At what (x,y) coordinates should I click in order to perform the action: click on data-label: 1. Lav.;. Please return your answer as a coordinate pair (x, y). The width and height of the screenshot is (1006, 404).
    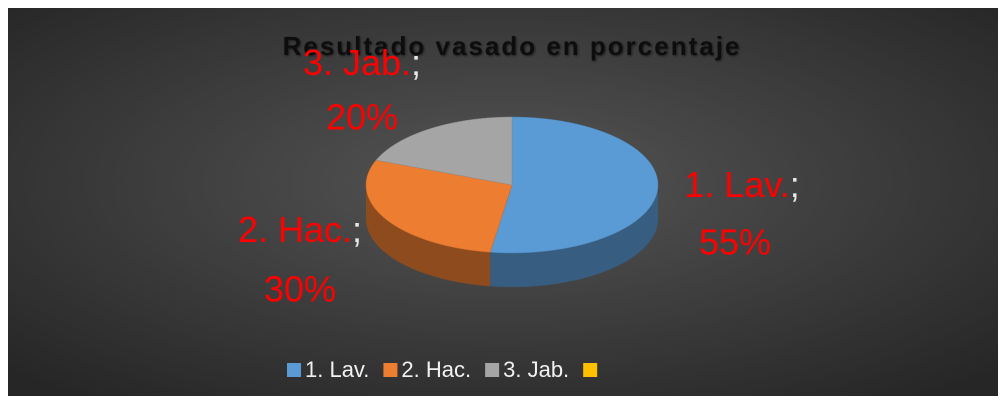
    Looking at the image, I should click on (741, 184).